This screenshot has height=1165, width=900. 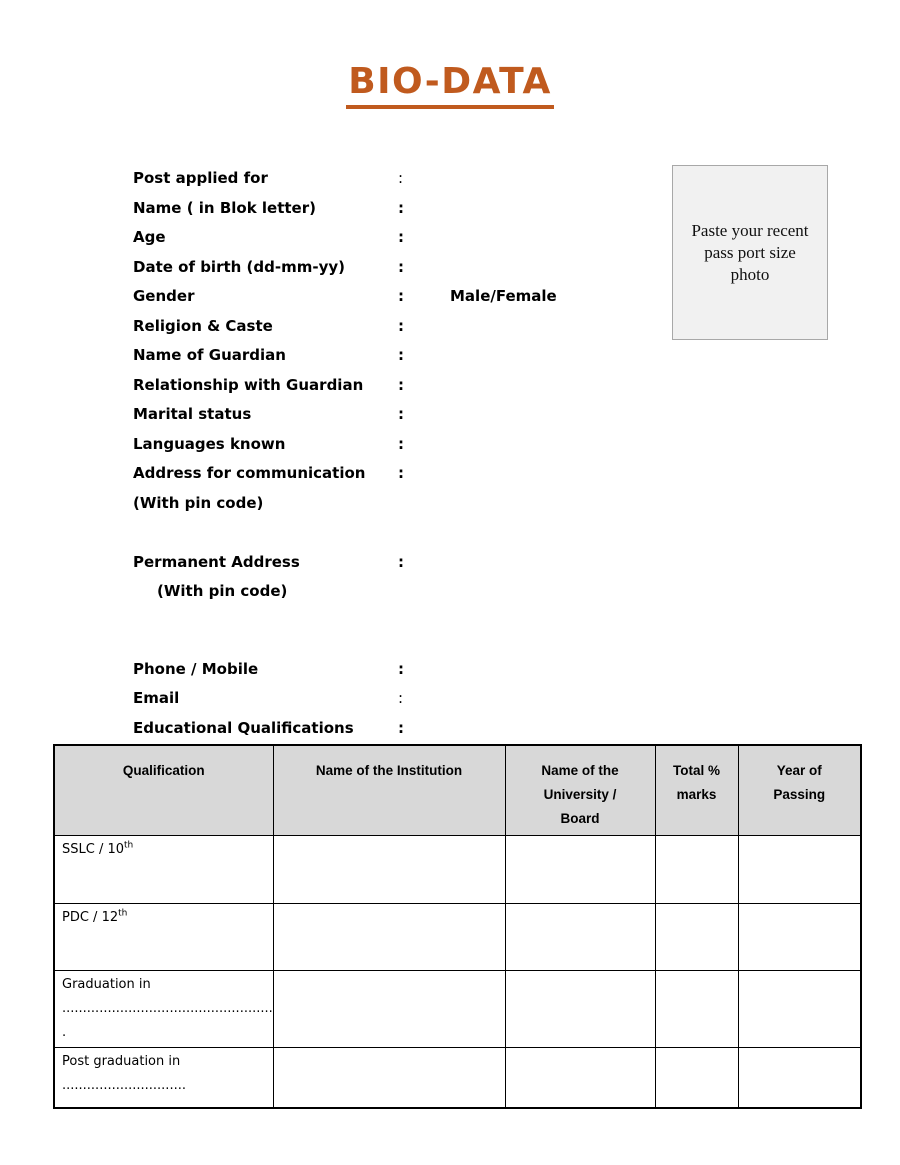 What do you see at coordinates (192, 414) in the screenshot?
I see `field-label: Marital status` at bounding box center [192, 414].